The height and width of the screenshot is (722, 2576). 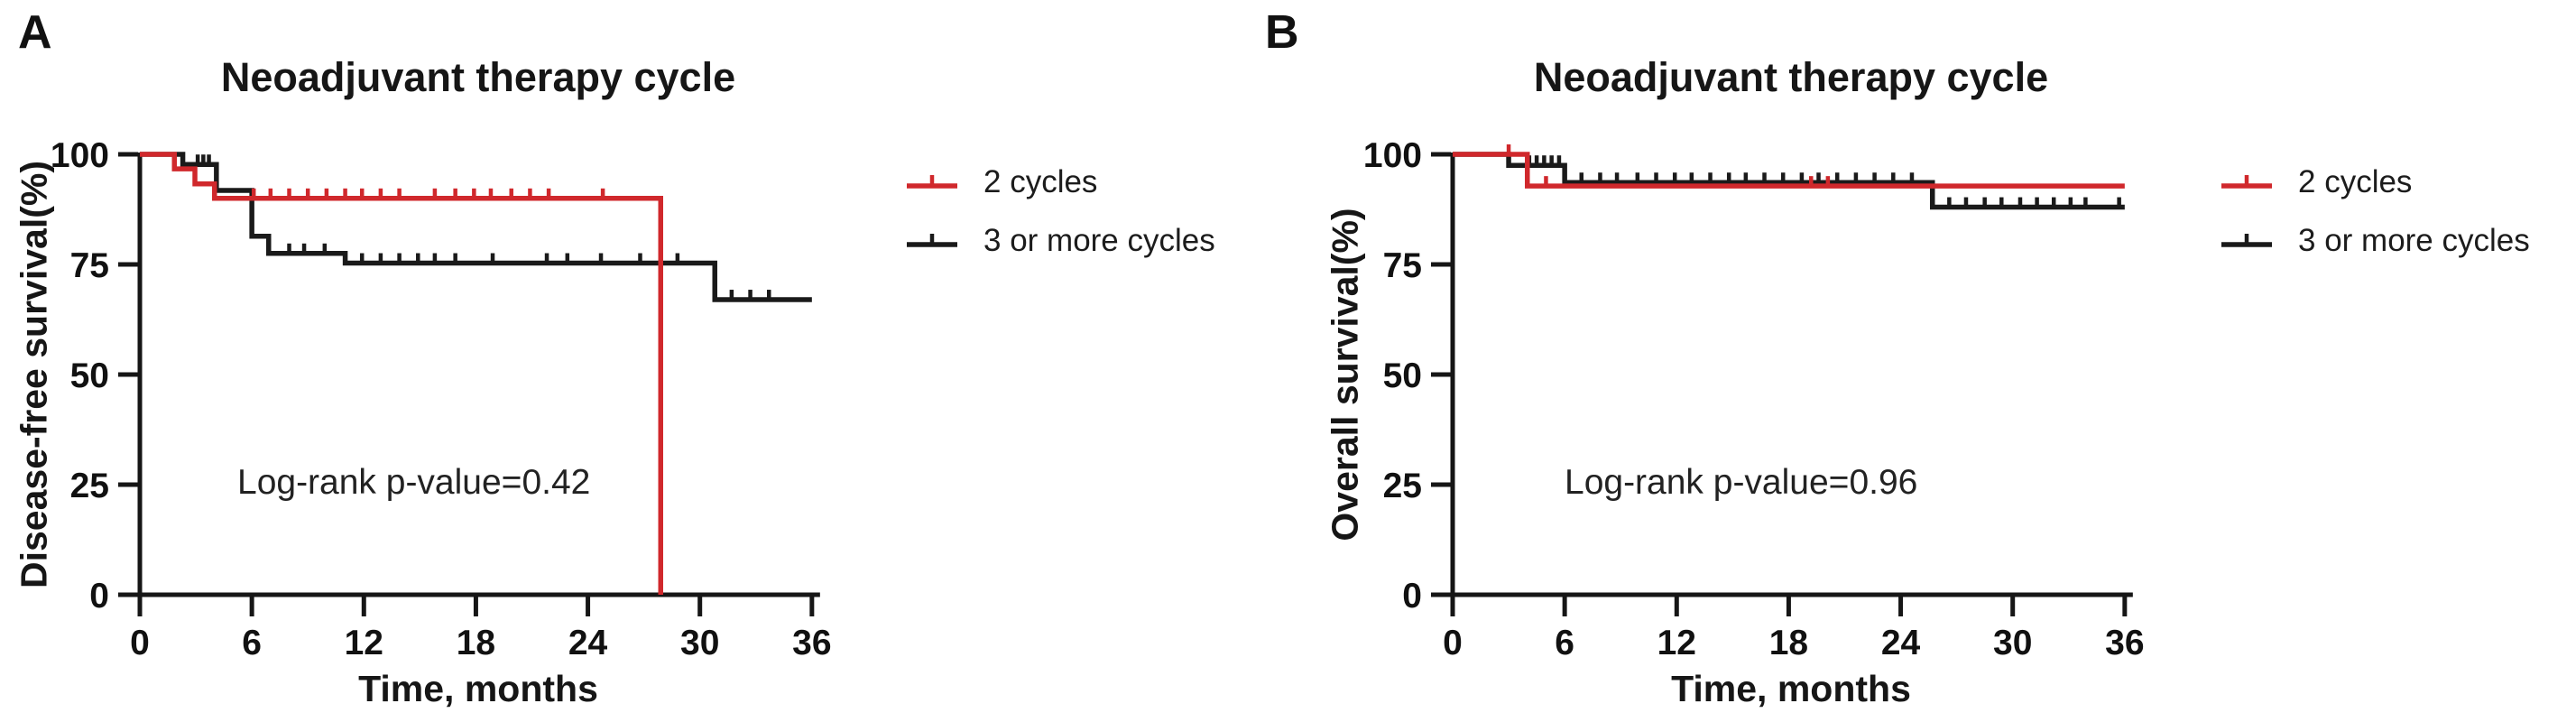 What do you see at coordinates (1060, 211) in the screenshot?
I see `panel-a-legend: 2 cycles 3 or more cycles` at bounding box center [1060, 211].